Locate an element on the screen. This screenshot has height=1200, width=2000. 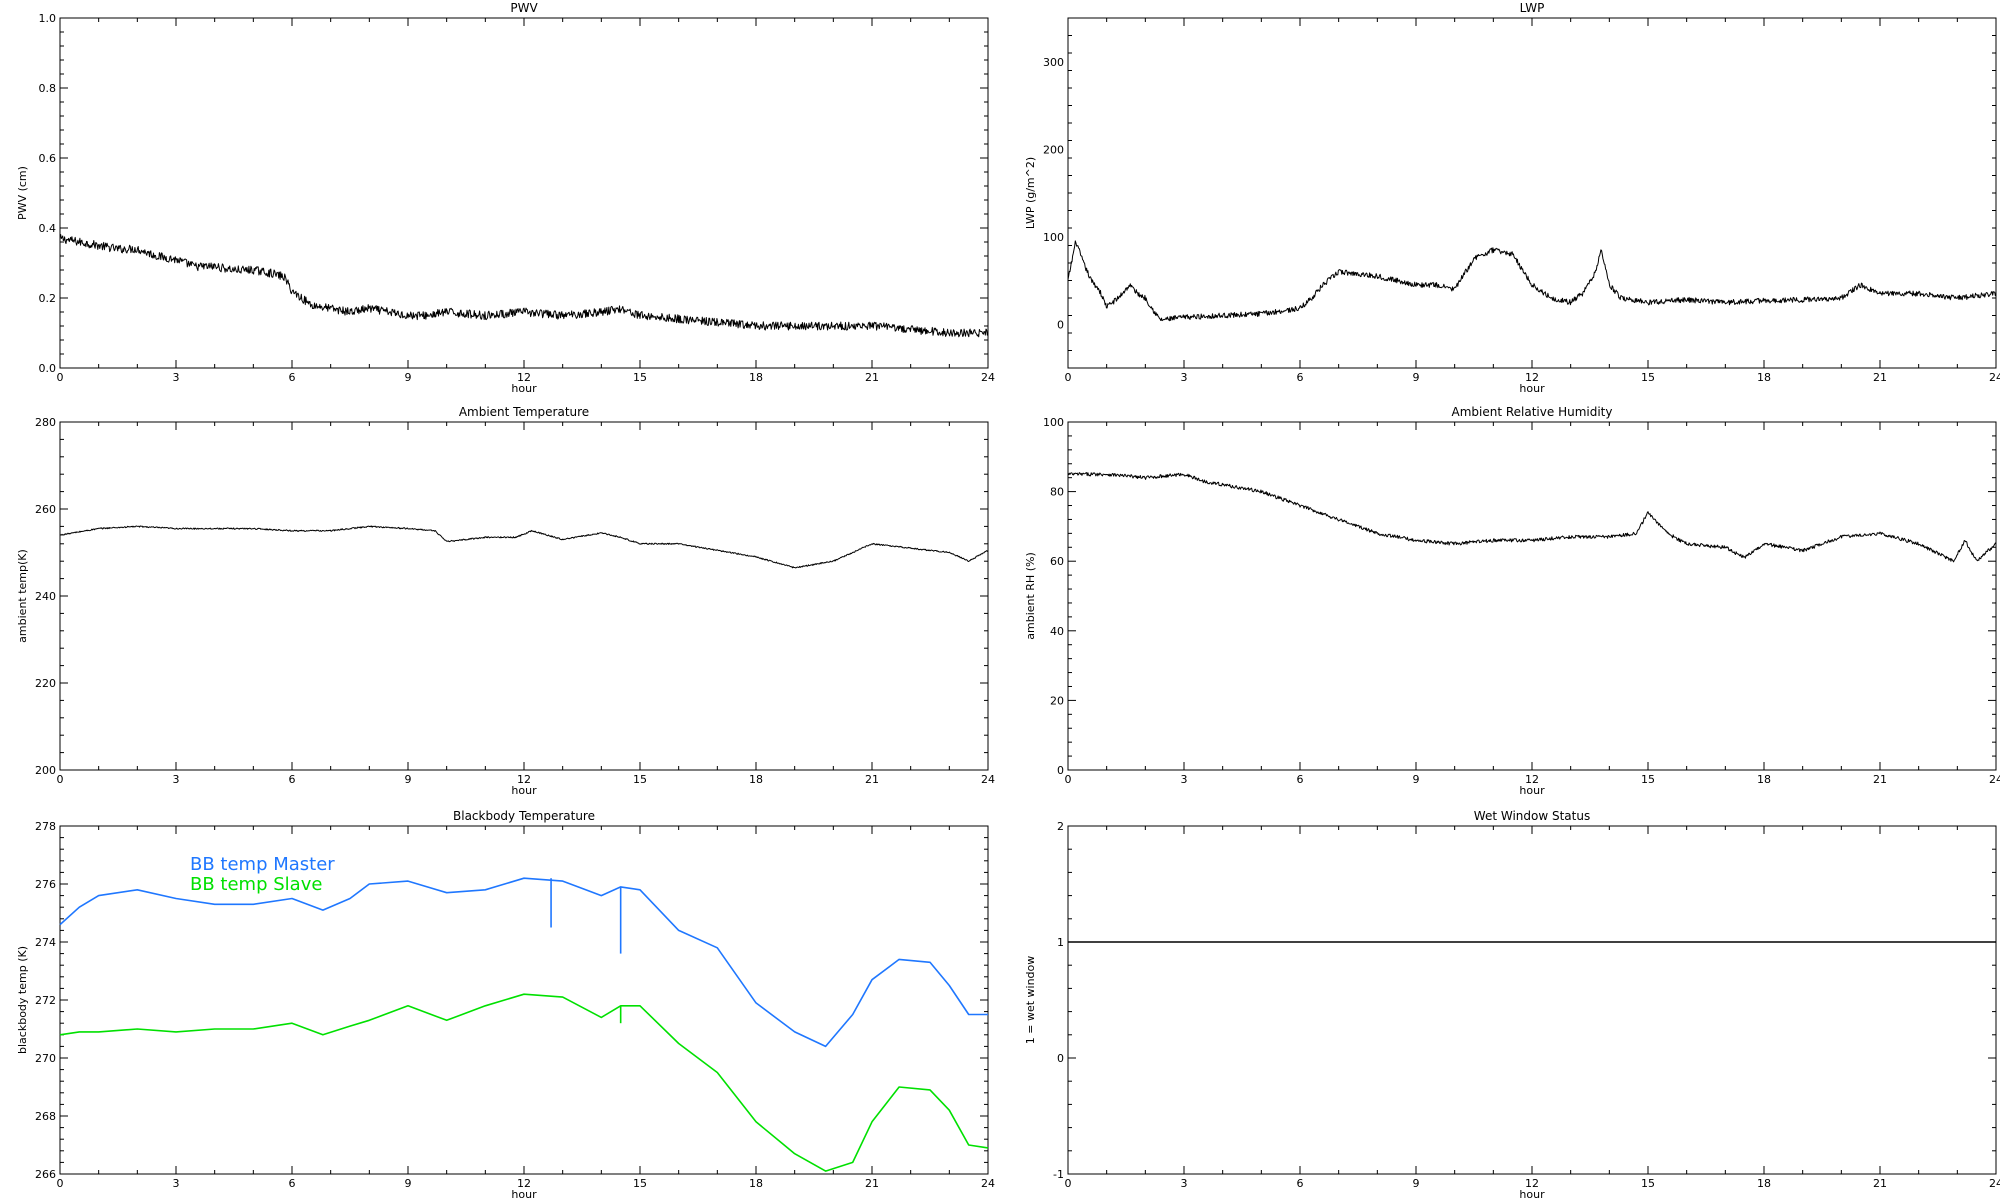
y-tick-label: 300 is located at coordinates (1053, 62).